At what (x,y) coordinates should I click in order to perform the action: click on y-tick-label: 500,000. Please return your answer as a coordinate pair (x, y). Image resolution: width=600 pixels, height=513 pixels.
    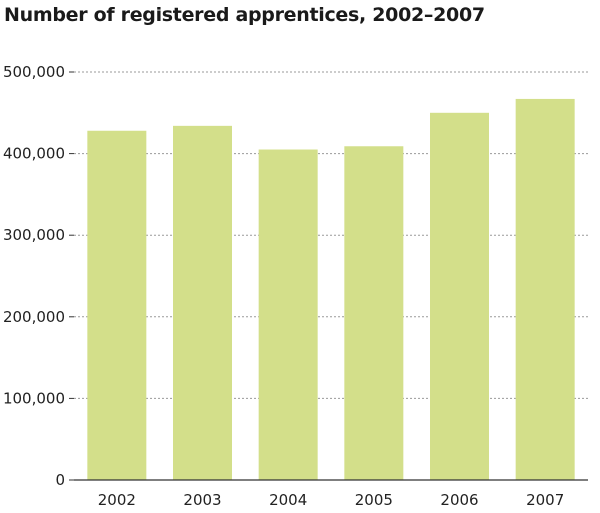
    Looking at the image, I should click on (34, 72).